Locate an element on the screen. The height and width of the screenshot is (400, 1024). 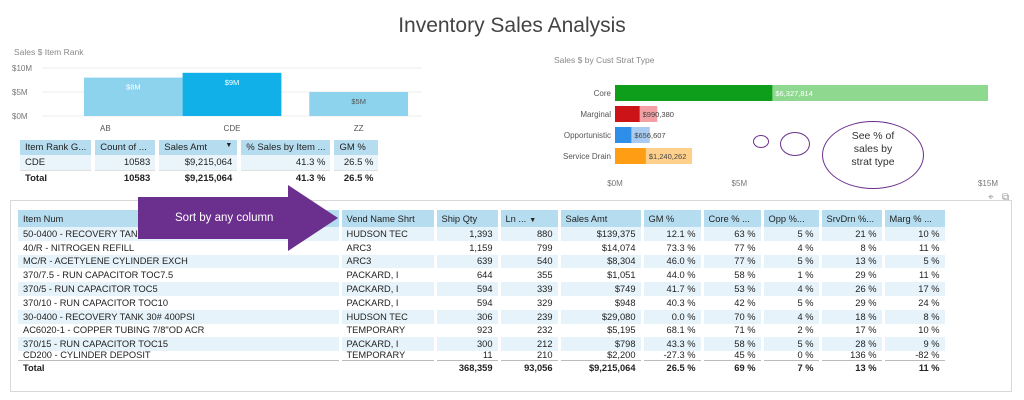
rank-col-sales-amt: Sales Amt ▼ is located at coordinates (199, 147).